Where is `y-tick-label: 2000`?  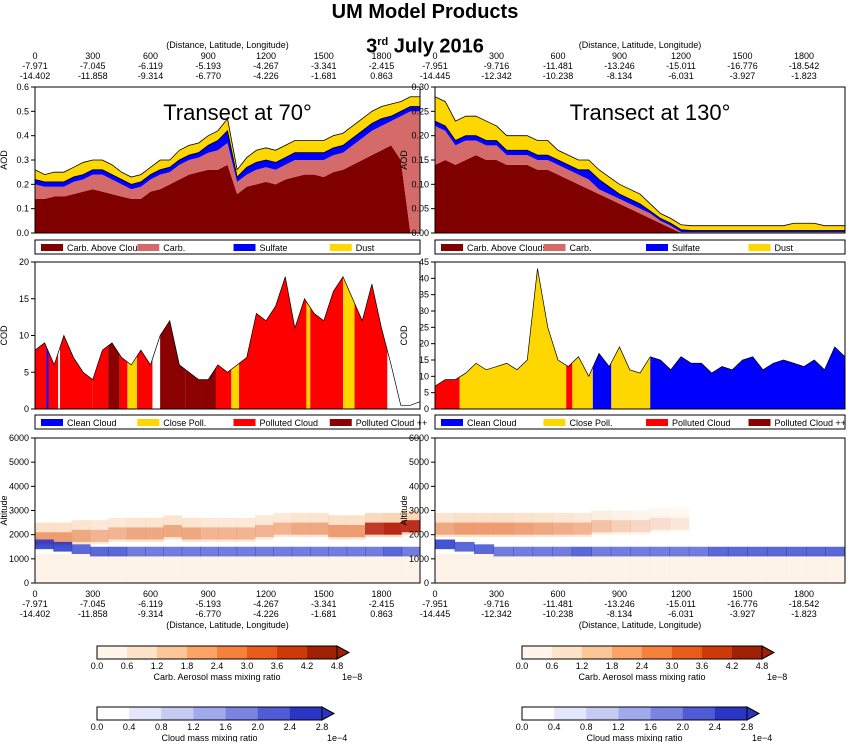 y-tick-label: 2000 is located at coordinates (19, 535).